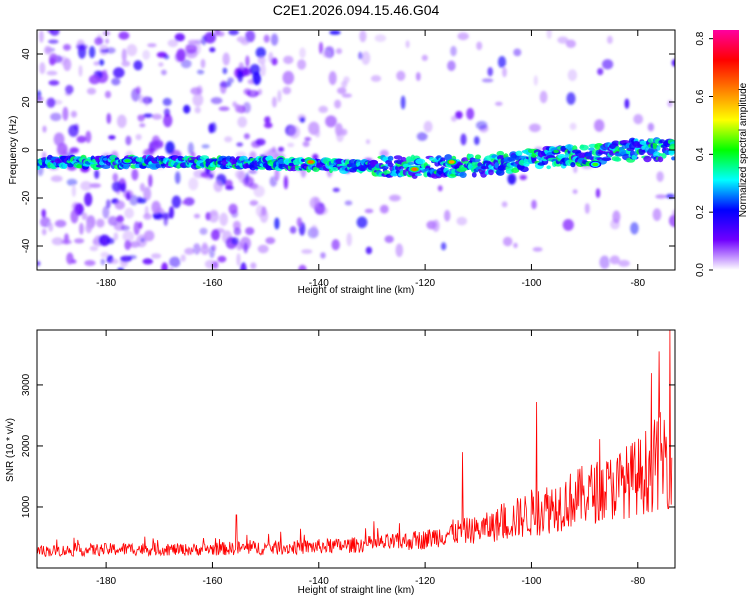 Image resolution: width=750 pixels, height=600 pixels. What do you see at coordinates (356, 10) in the screenshot?
I see `figure-title: C2E1.2026.094.15.46.G04` at bounding box center [356, 10].